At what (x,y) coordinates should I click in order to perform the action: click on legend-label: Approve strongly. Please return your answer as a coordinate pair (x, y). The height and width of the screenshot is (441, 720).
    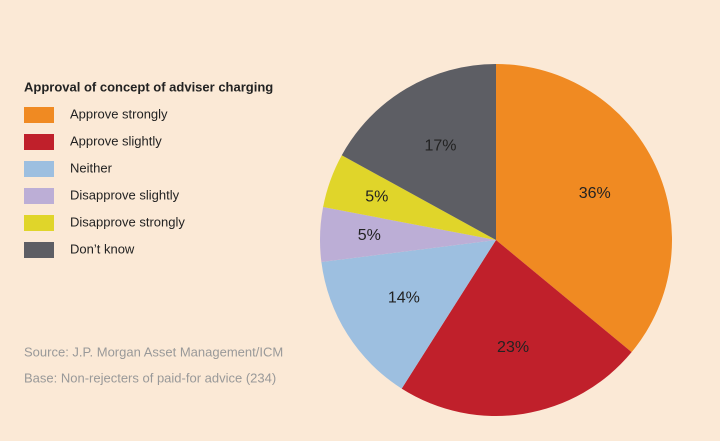
    Looking at the image, I should click on (119, 113).